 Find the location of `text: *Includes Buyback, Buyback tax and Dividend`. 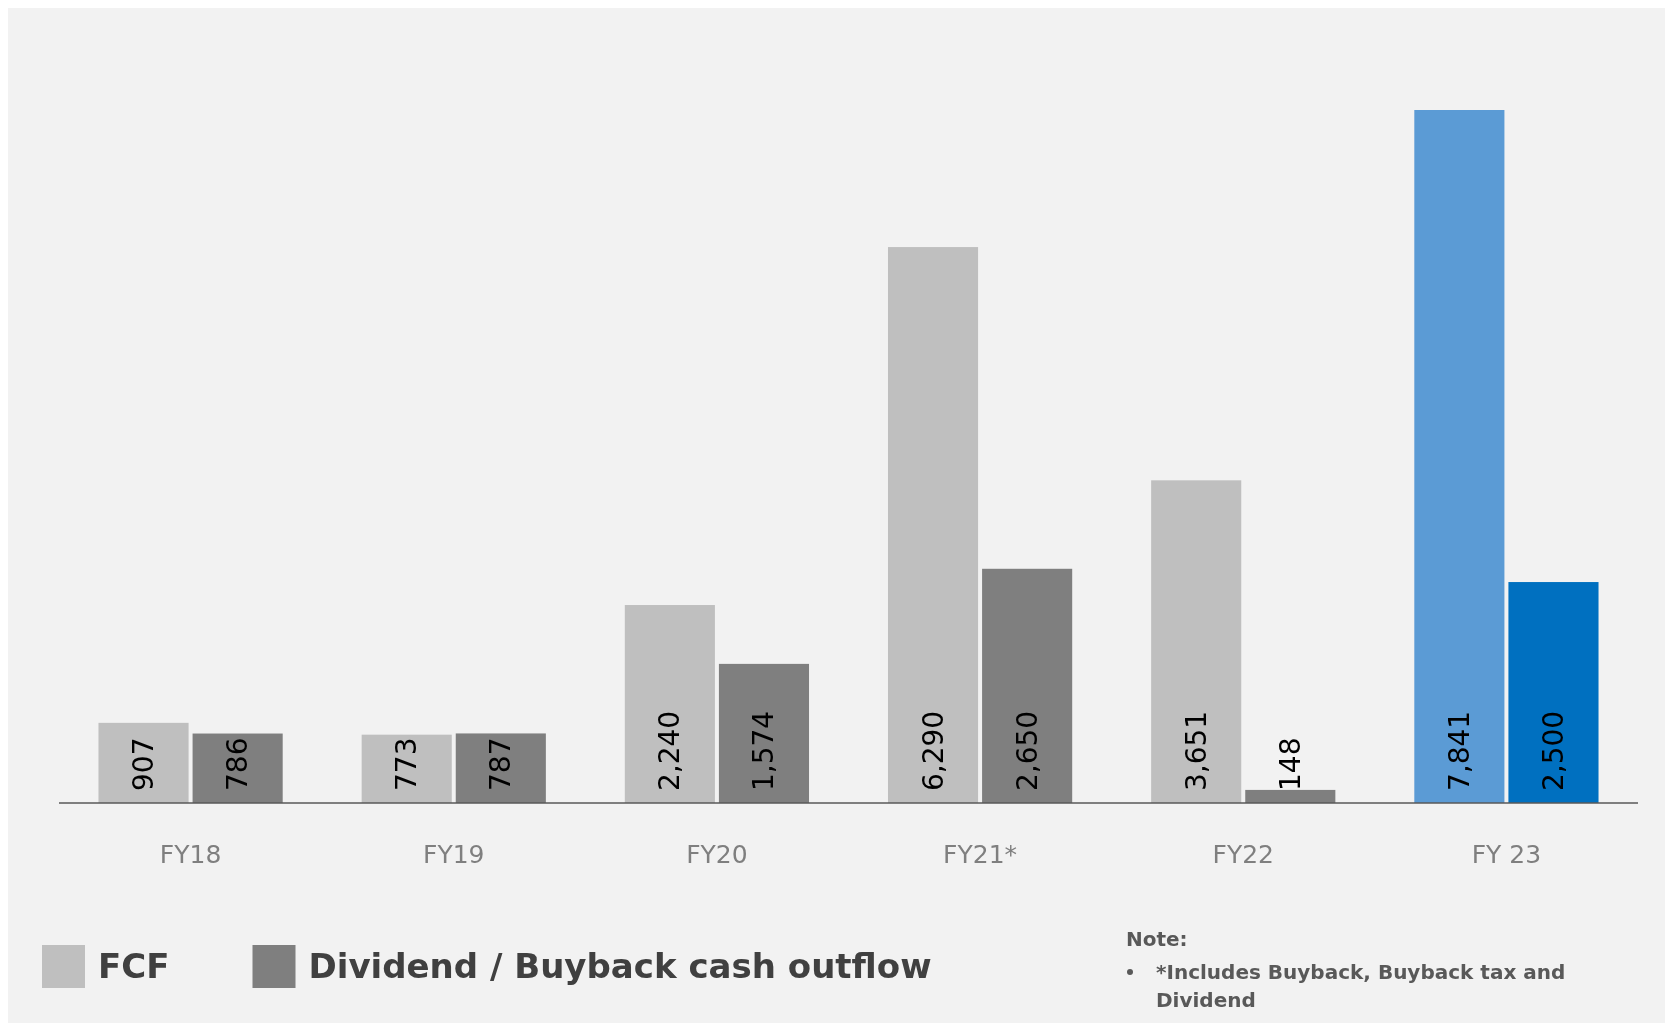

text: *Includes Buyback, Buyback tax and Dividend is located at coordinates (1361, 986).